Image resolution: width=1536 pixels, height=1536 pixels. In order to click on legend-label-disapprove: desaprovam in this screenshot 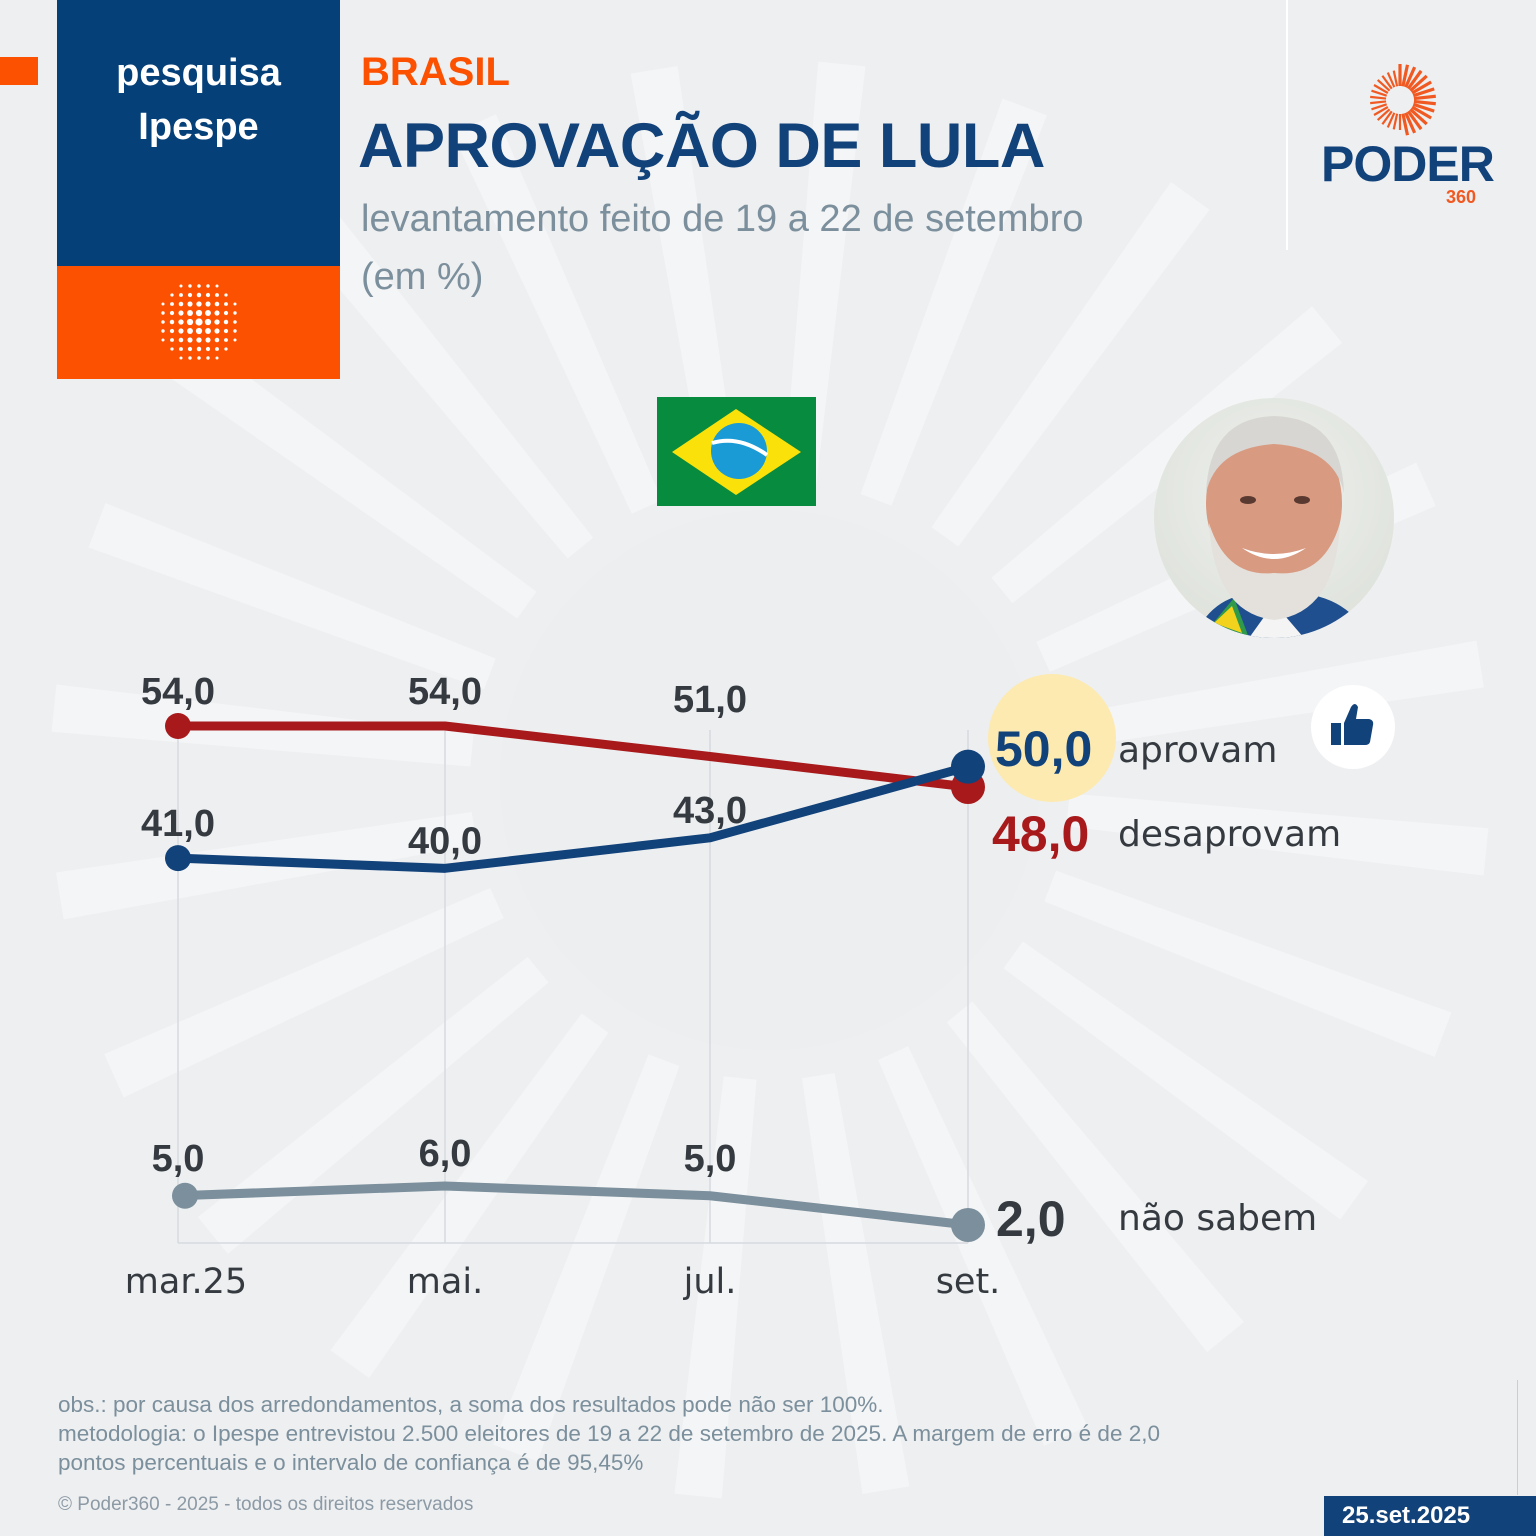, I will do `click(1229, 834)`.